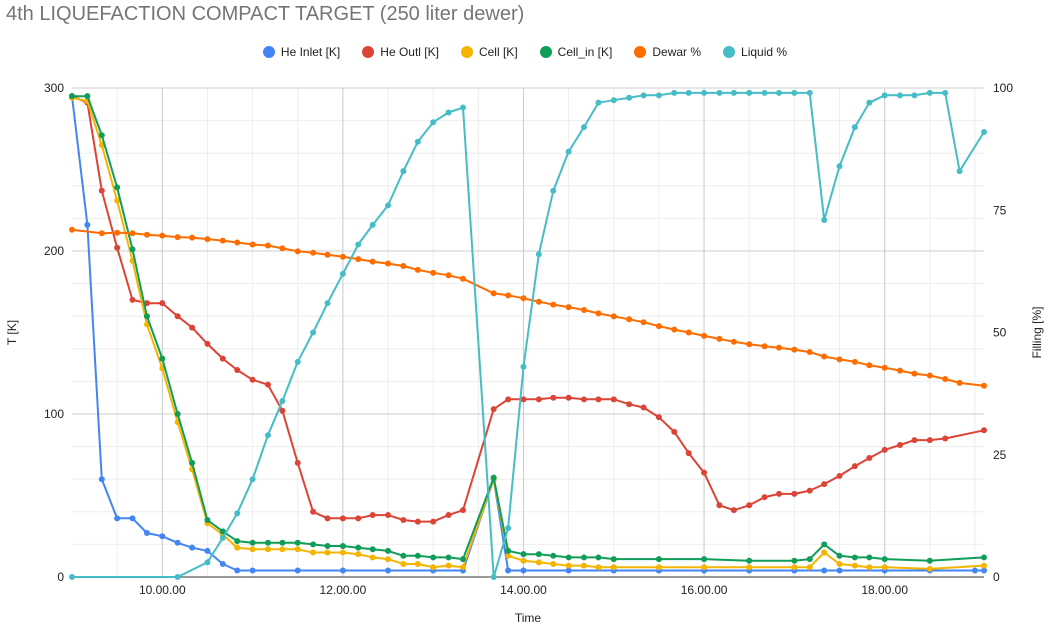 The height and width of the screenshot is (627, 1050). I want to click on x-tick-label: 14.00.00, so click(523, 590).